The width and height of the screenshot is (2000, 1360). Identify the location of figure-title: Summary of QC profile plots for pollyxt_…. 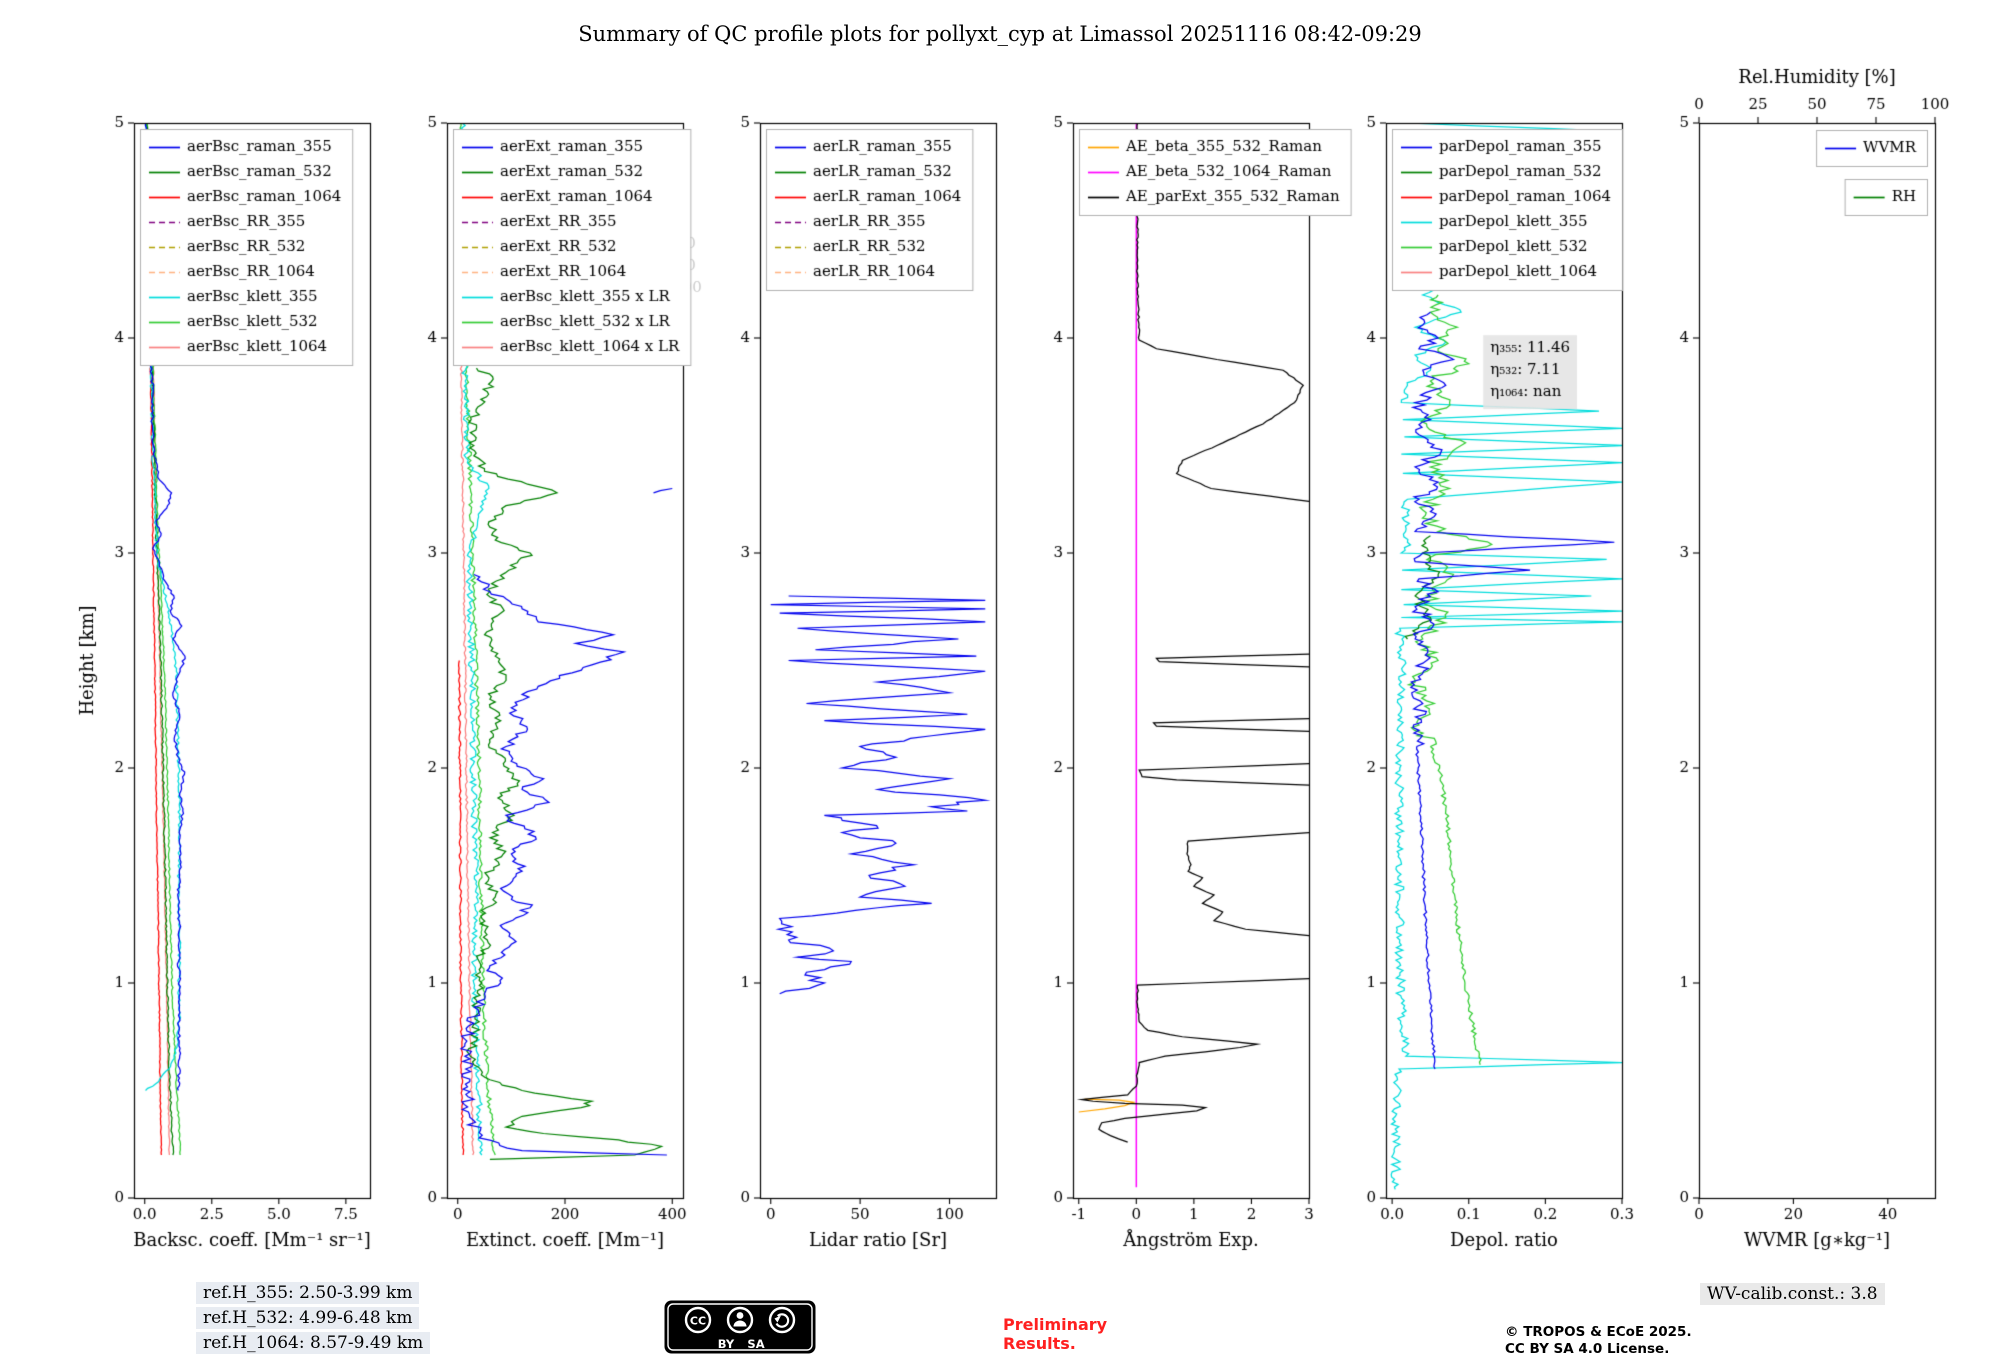
(1000, 34).